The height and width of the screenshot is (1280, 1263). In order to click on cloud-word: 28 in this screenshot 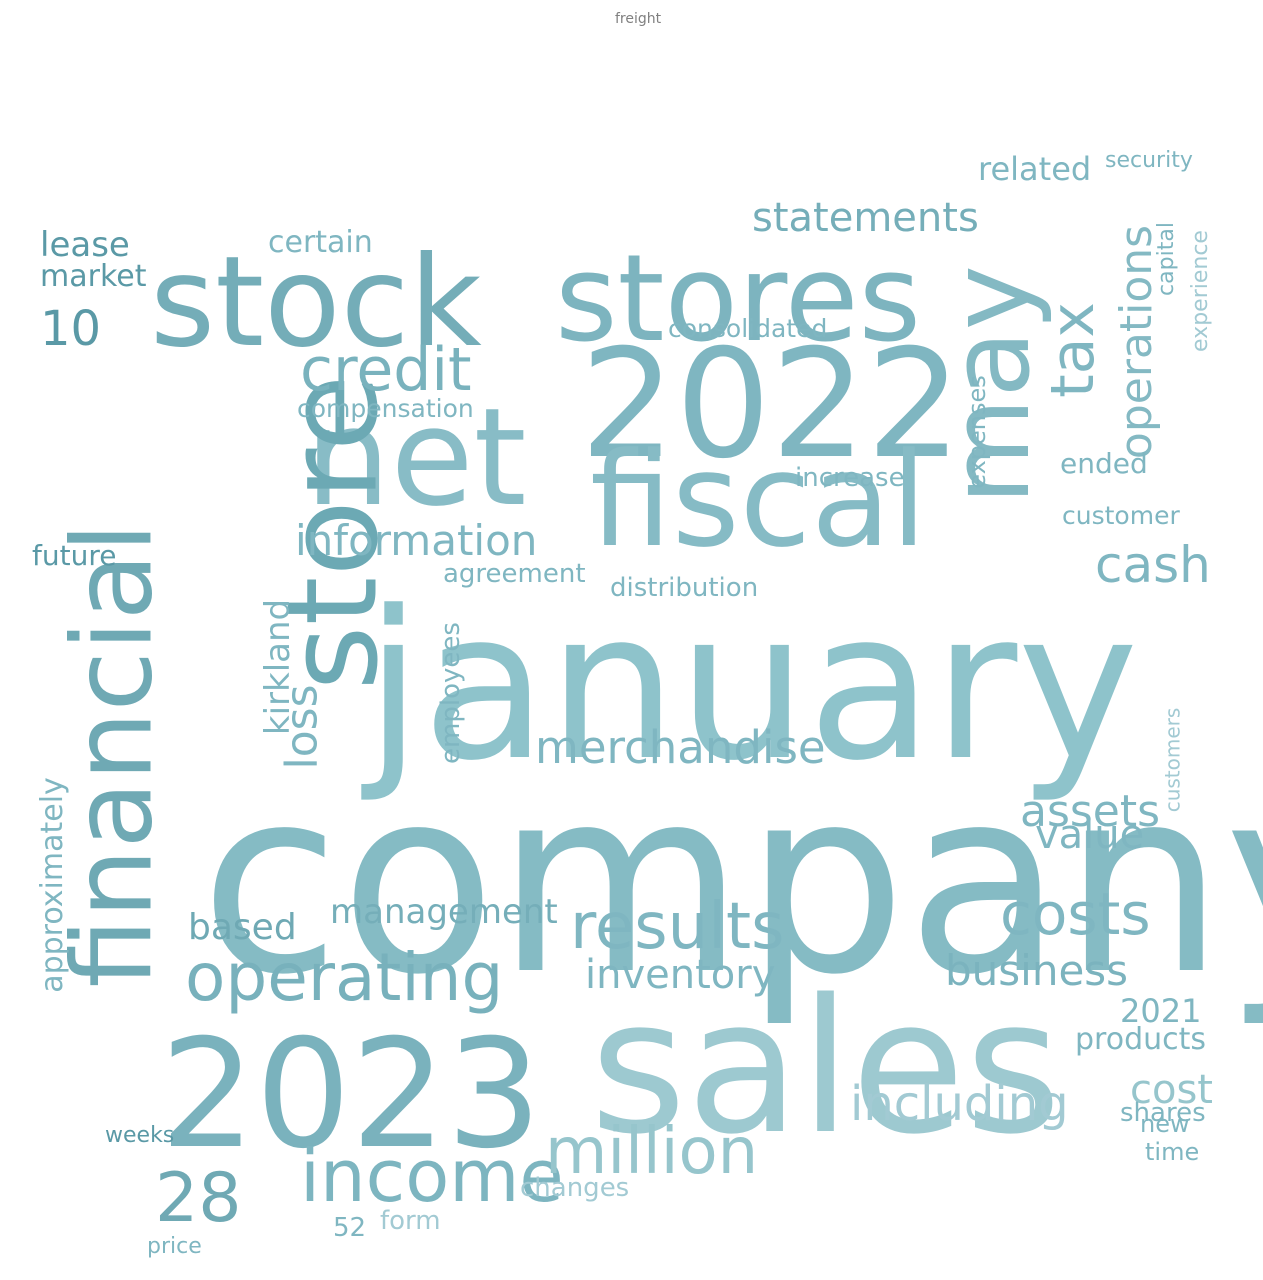, I will do `click(198, 1198)`.